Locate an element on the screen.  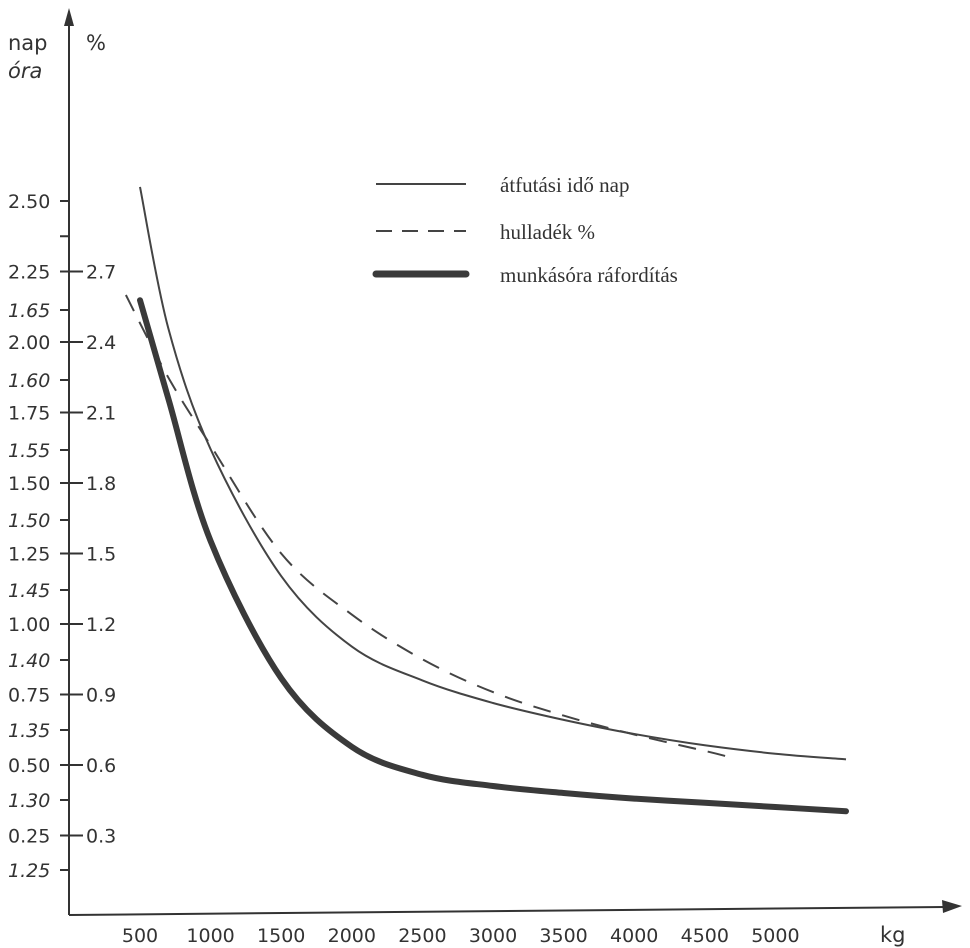
legend-label-munkasora: munkásóra ráfordítás is located at coordinates (589, 275).